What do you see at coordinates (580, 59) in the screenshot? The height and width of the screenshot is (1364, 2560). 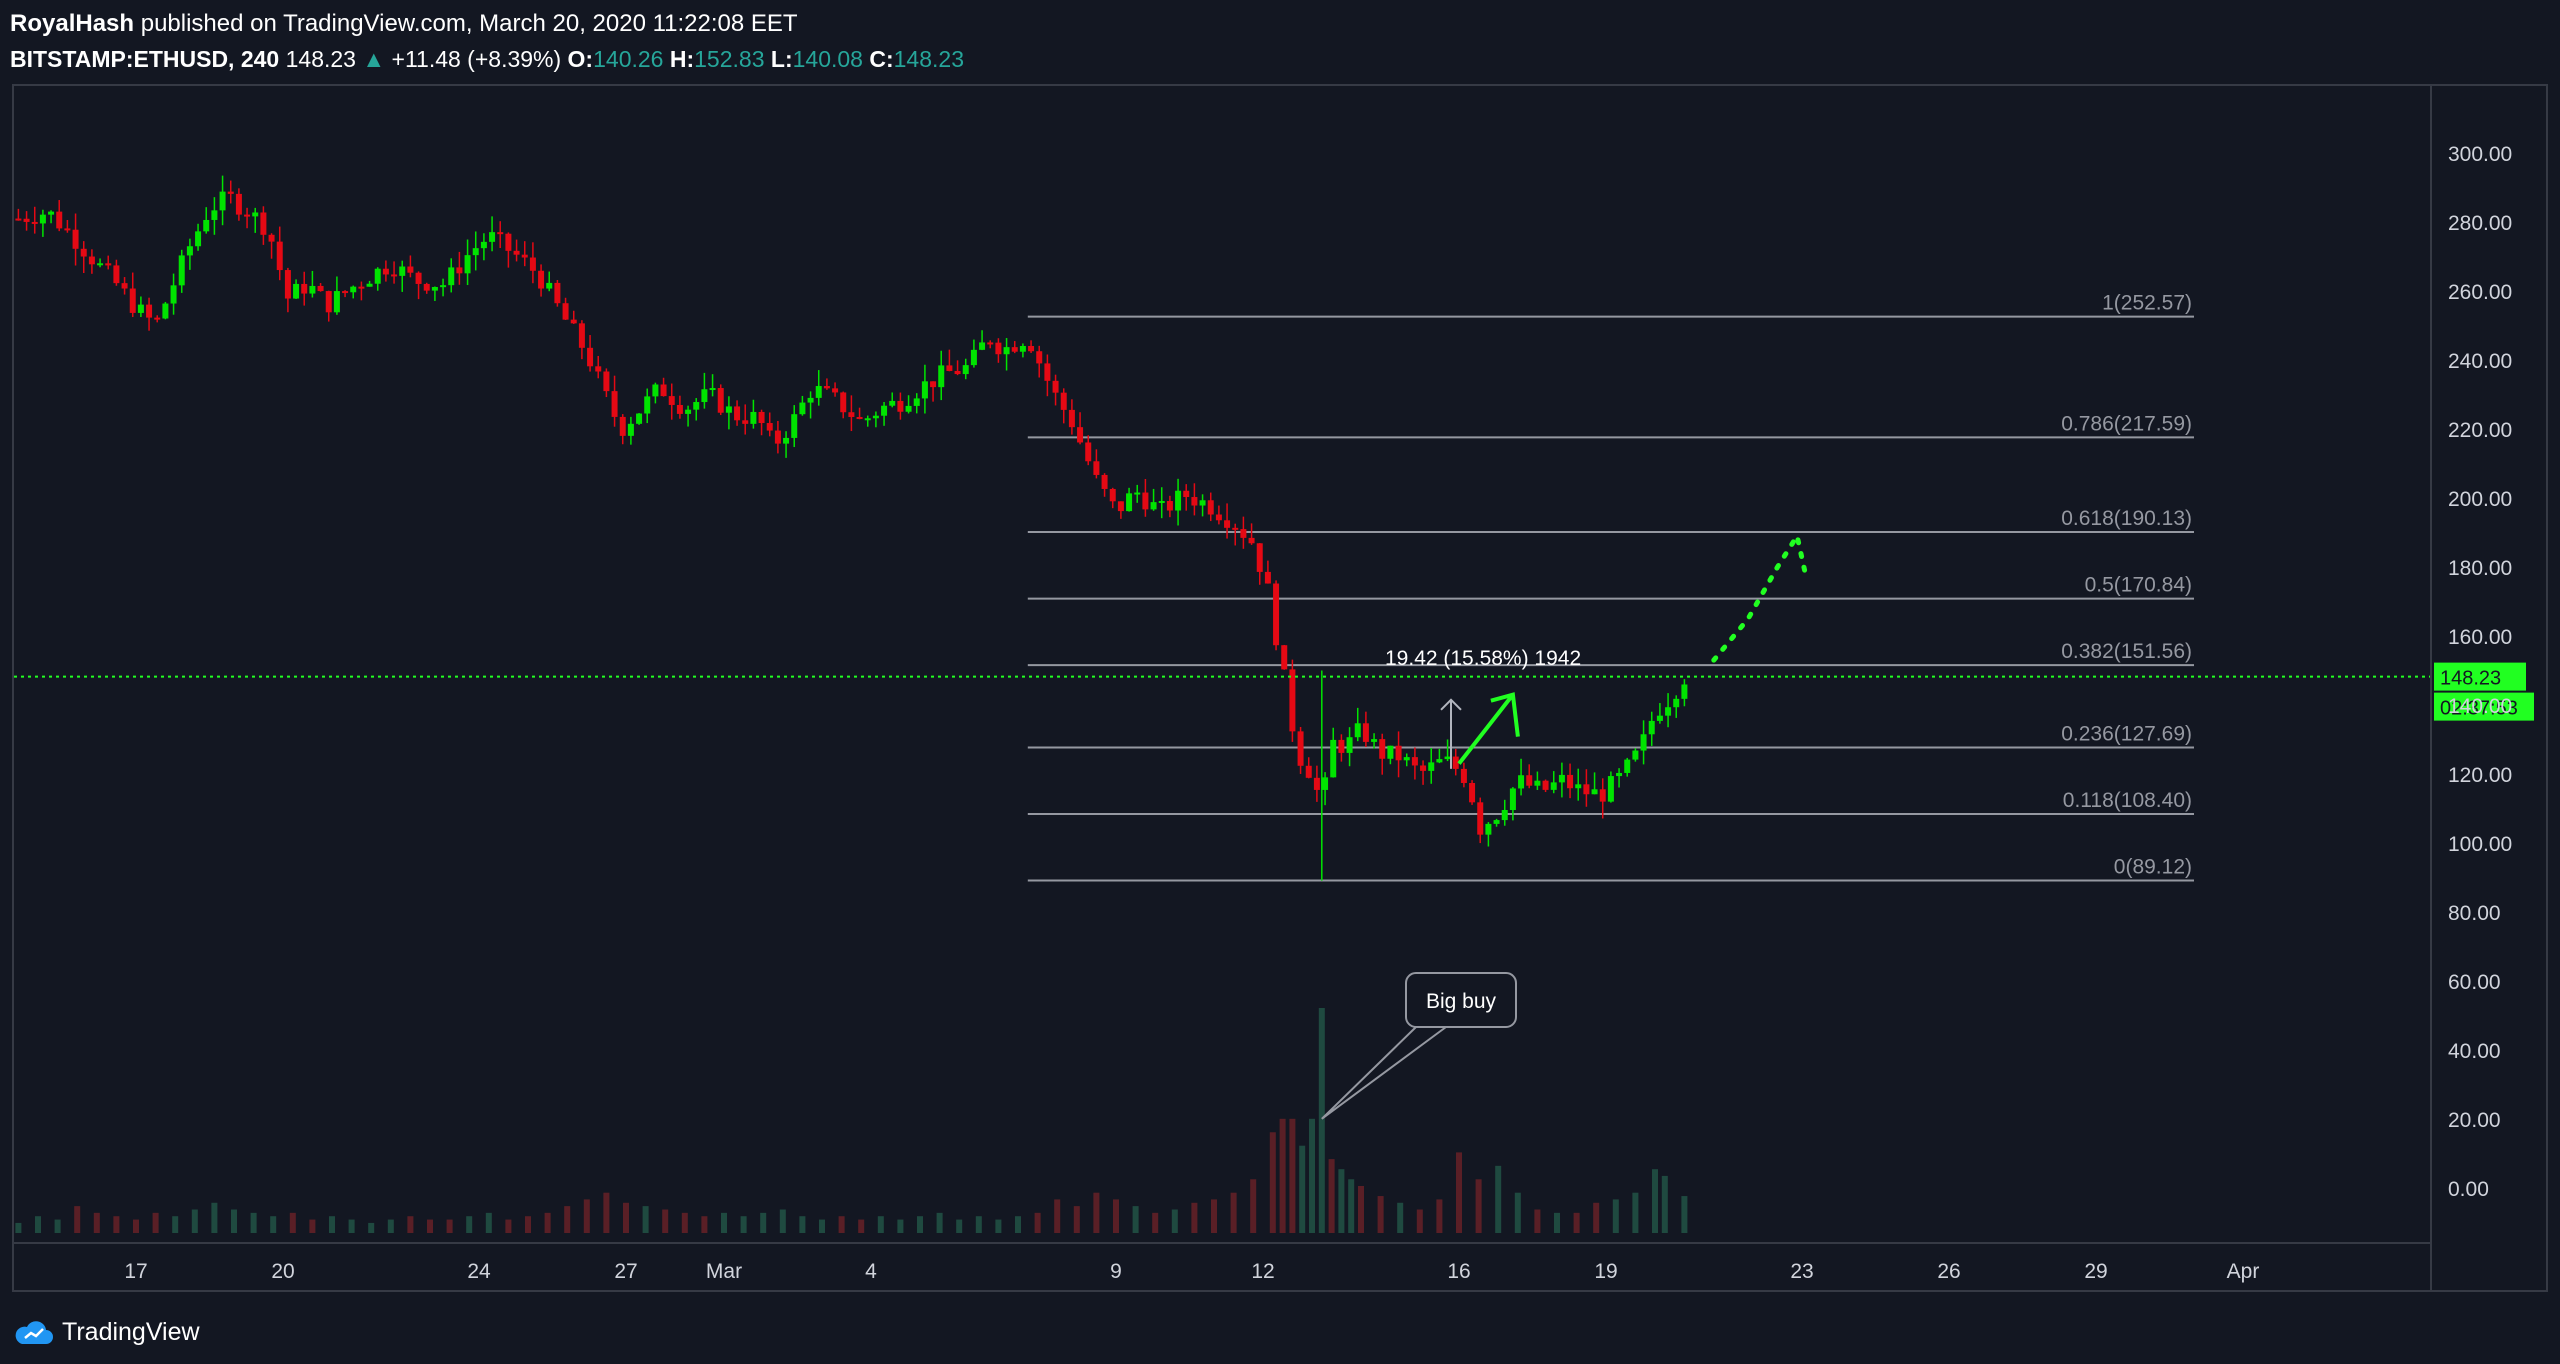 I see `open-label: O:` at bounding box center [580, 59].